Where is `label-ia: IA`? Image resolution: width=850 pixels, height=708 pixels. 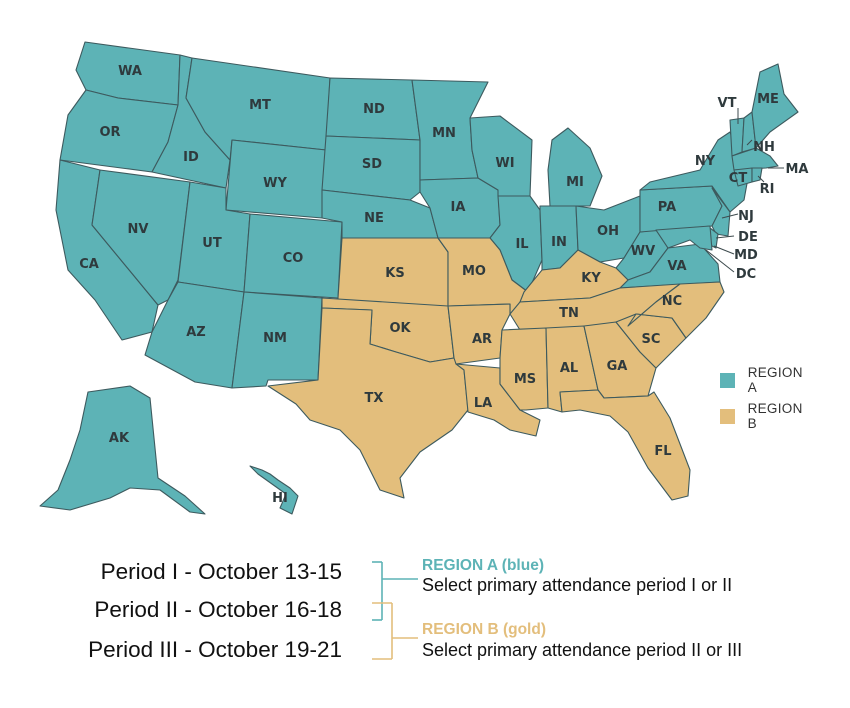 label-ia: IA is located at coordinates (458, 207).